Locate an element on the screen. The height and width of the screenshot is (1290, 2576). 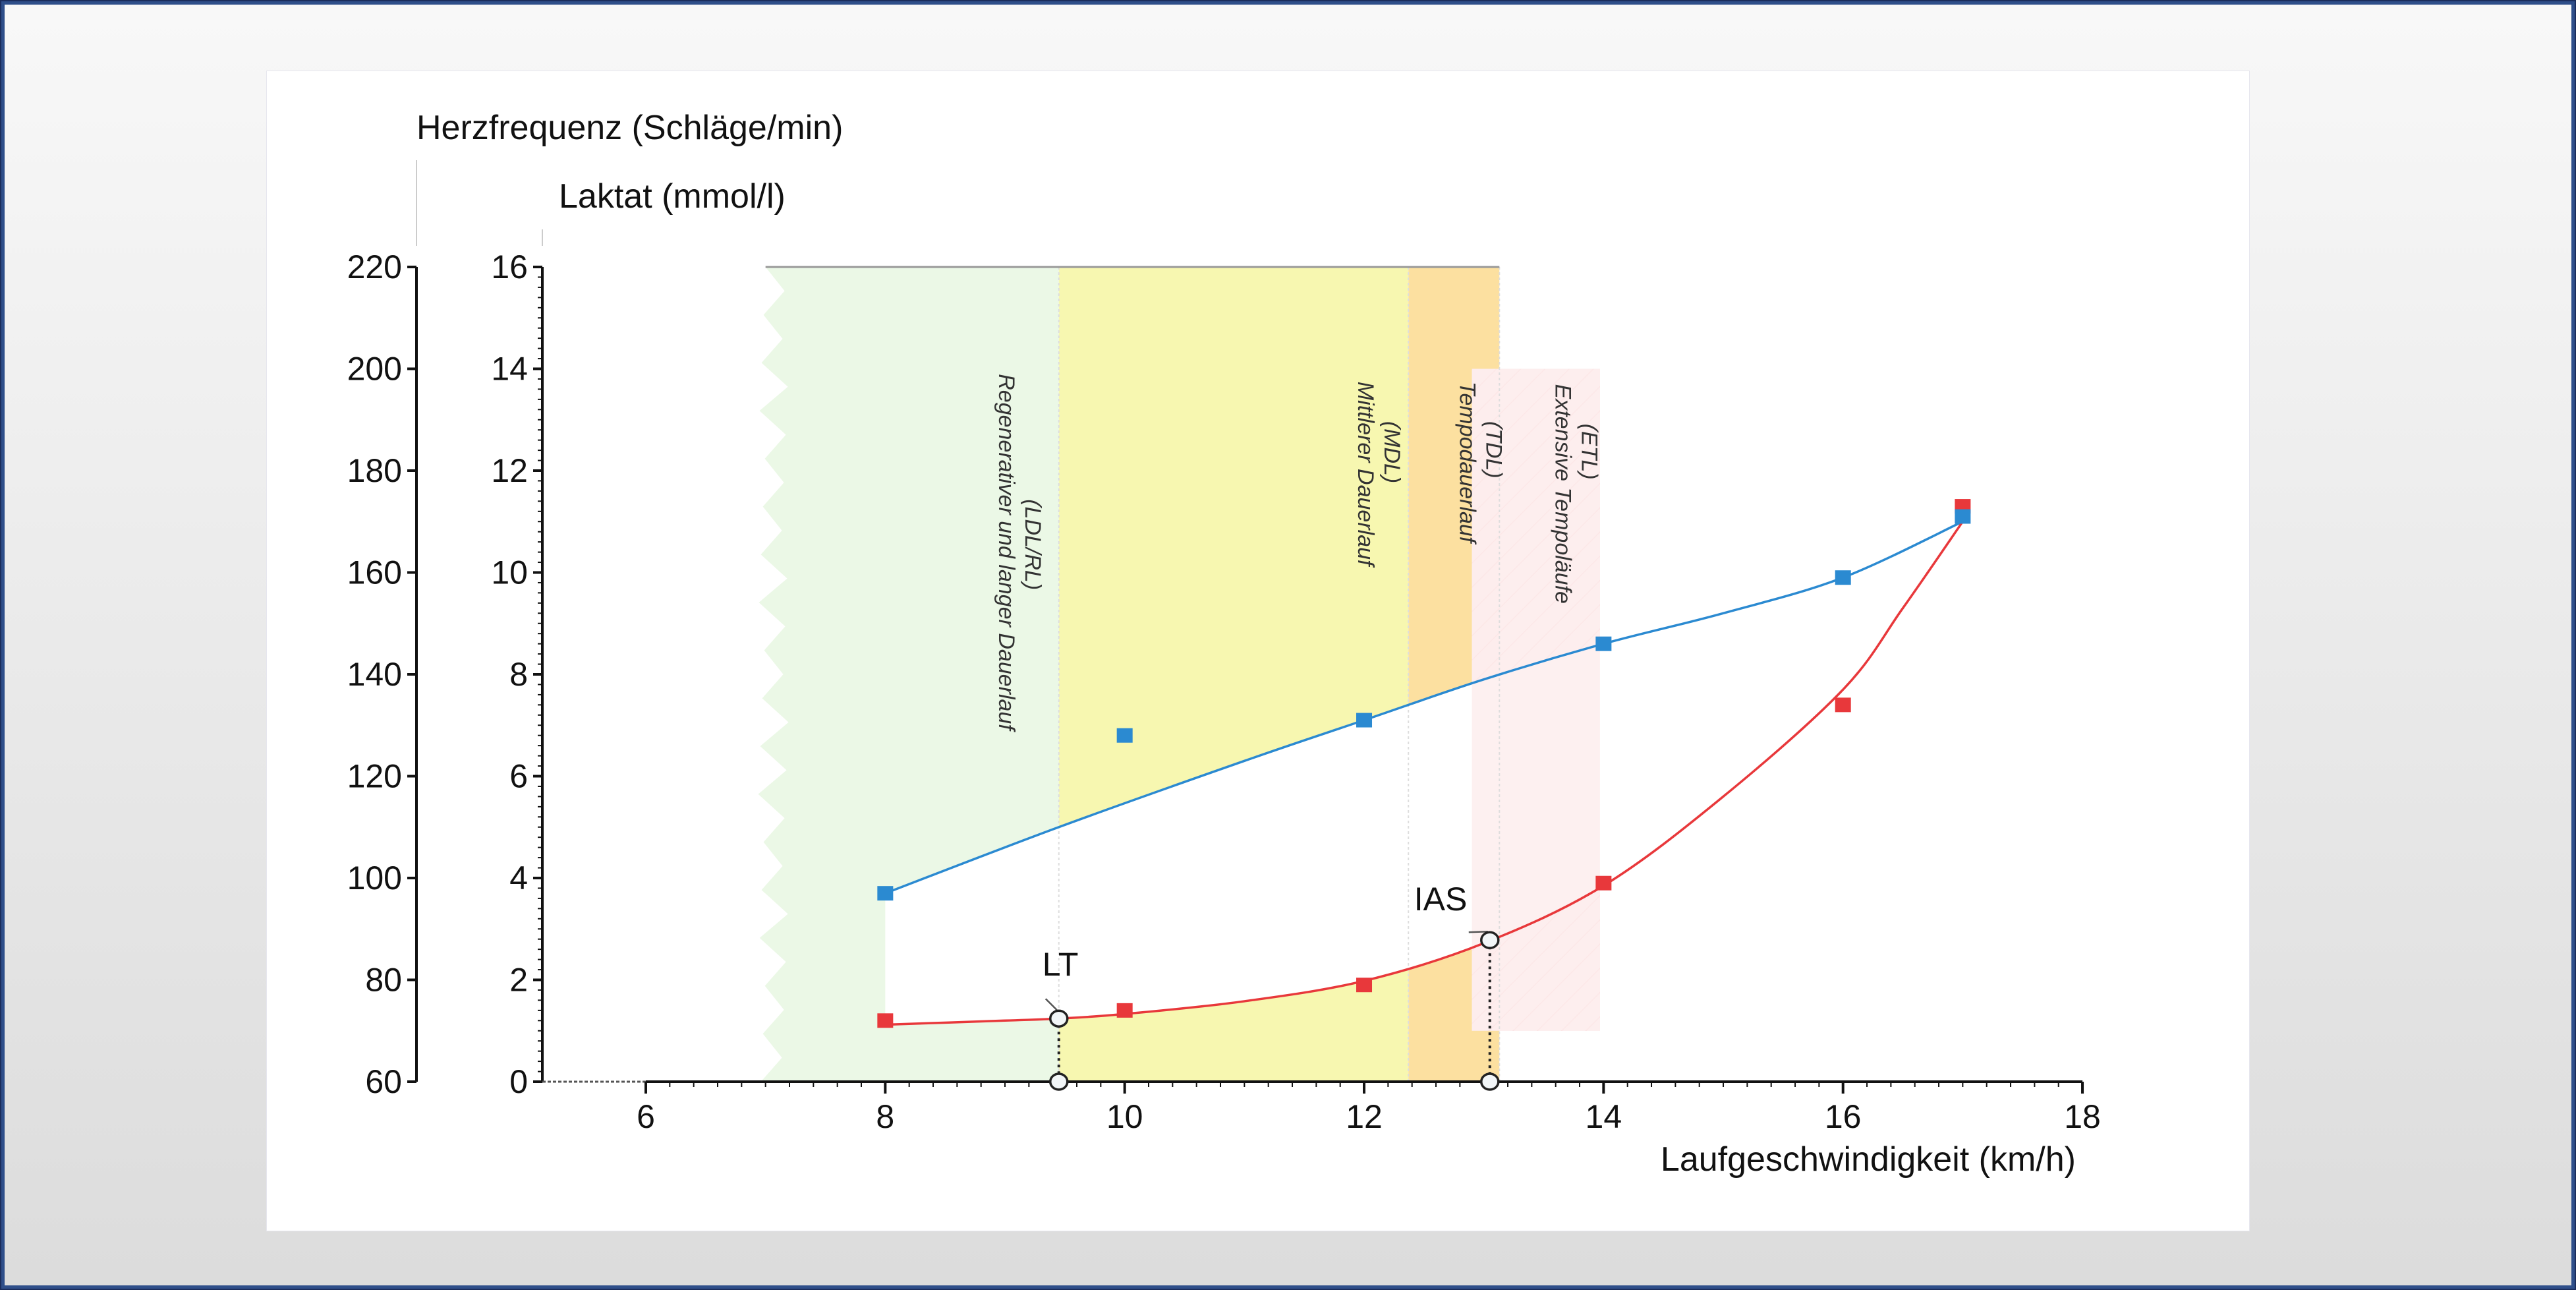
x-tick-label: 8 is located at coordinates (885, 1116).